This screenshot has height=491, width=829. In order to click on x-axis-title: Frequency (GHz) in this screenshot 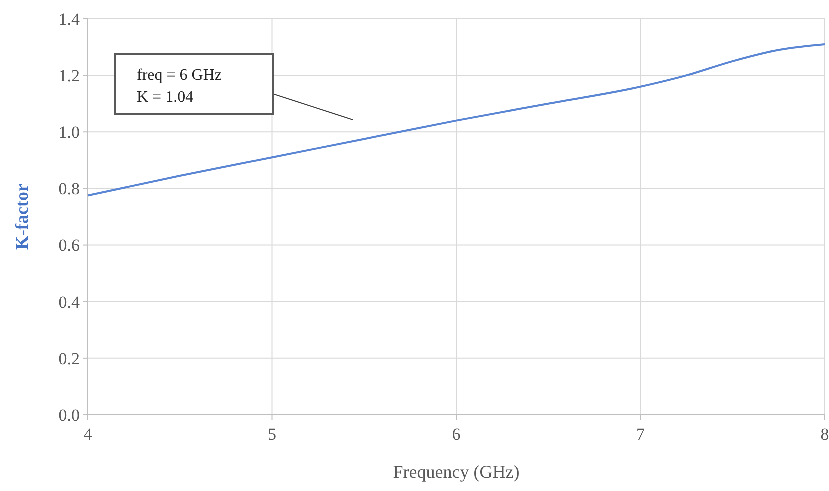, I will do `click(456, 472)`.